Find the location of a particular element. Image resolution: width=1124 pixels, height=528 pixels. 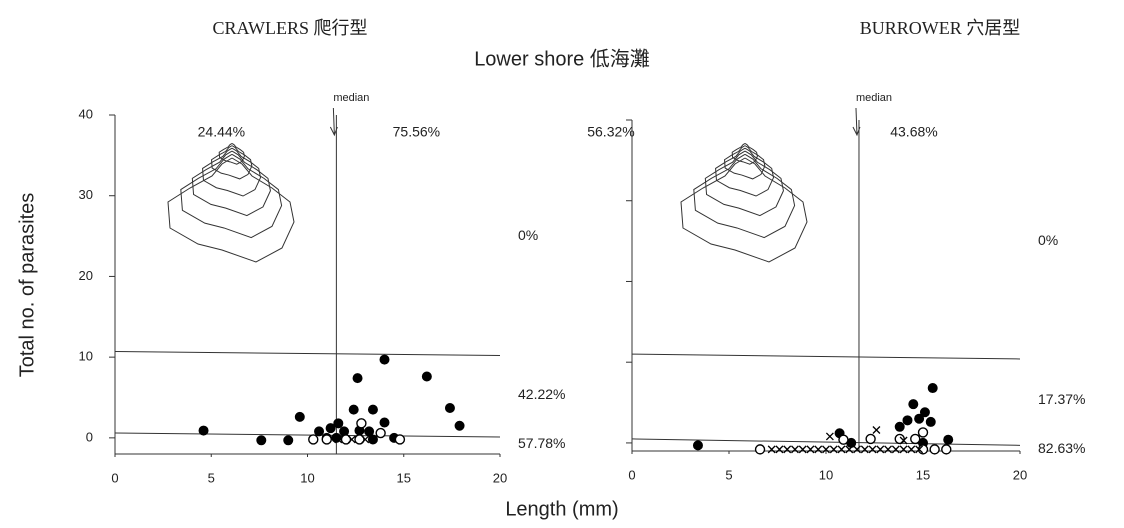

x-tick-label: 0 is located at coordinates (114, 477).